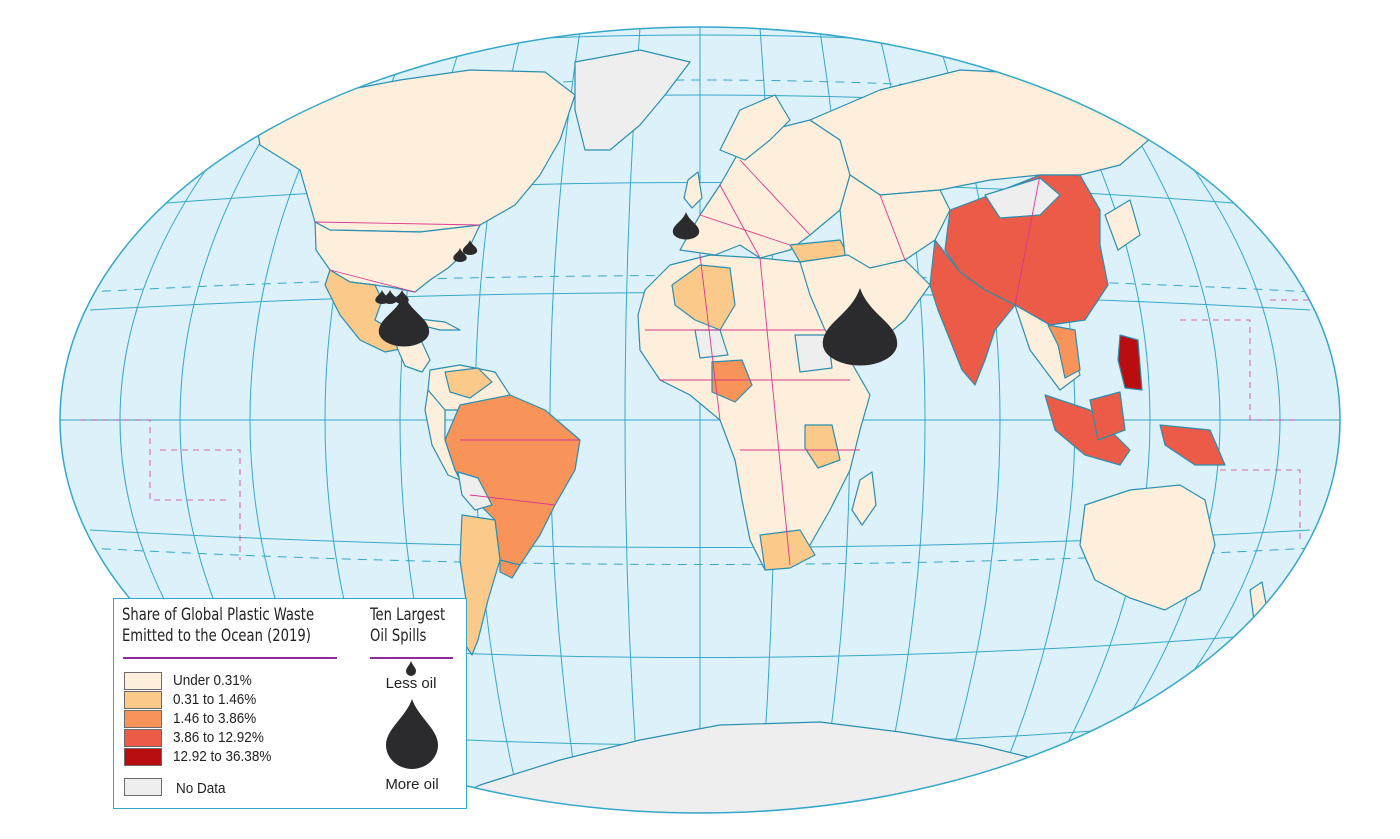  What do you see at coordinates (411, 683) in the screenshot?
I see `less-oil-label: Less oil` at bounding box center [411, 683].